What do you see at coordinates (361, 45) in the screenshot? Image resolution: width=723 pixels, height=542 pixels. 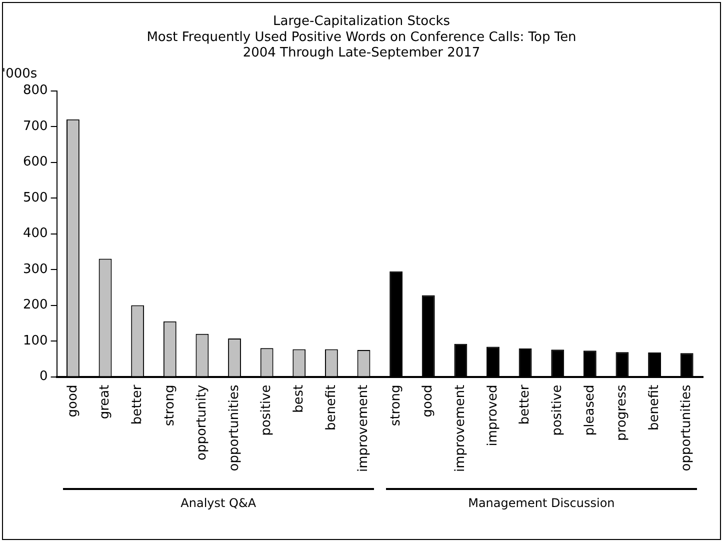 I see `chart-subtitle: Most Frequently Used Positive Words on Conference Calls: Top Ten 2004 Through Late-September 2017` at bounding box center [361, 45].